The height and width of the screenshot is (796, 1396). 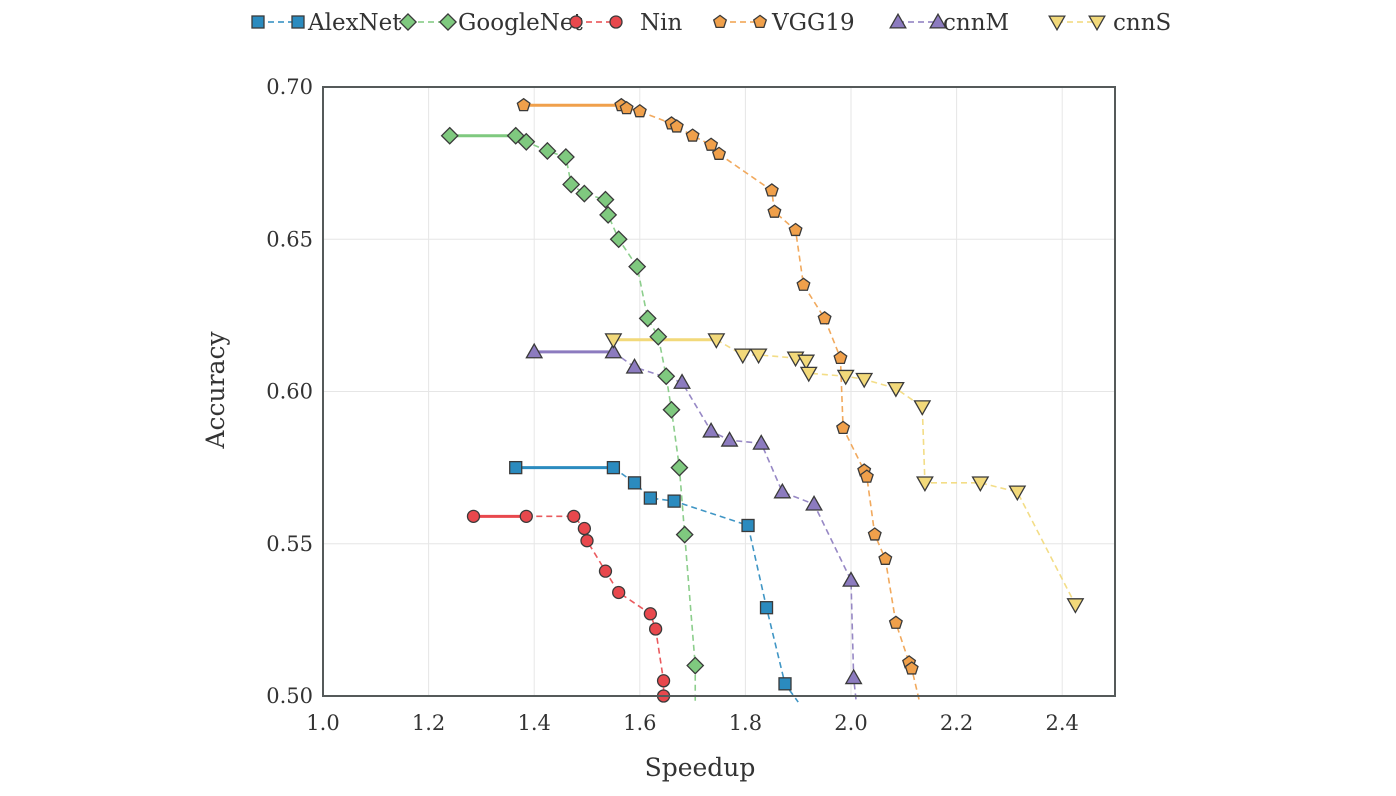 I want to click on series-line-cnnm-dashed, so click(x=735, y=527).